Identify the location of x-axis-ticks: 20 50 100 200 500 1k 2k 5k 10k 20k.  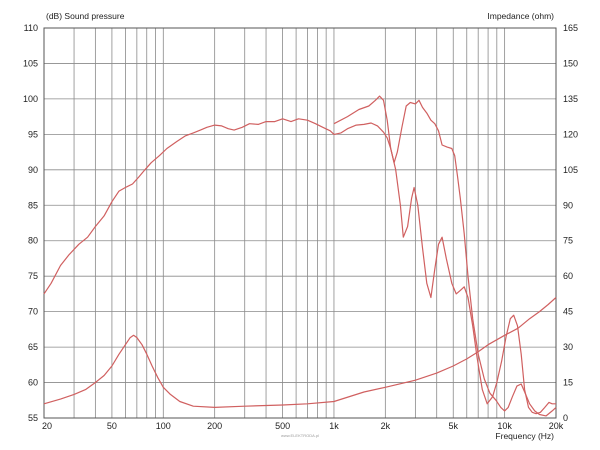
(303, 426).